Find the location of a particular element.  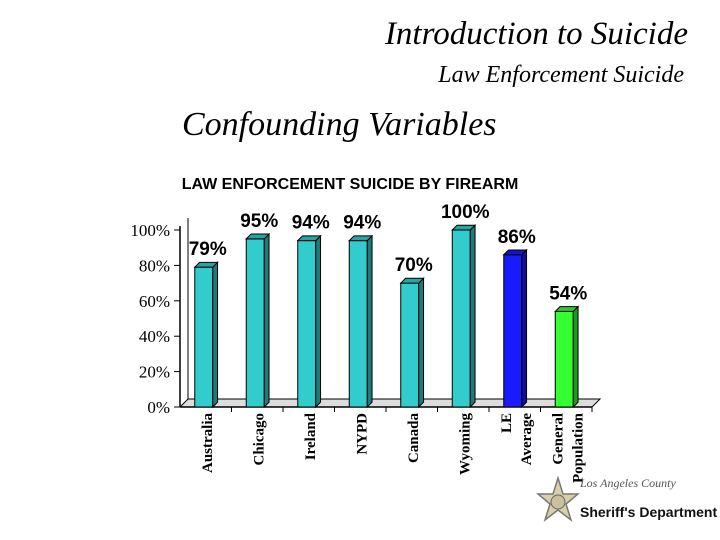

data-label: 70% is located at coordinates (414, 265).